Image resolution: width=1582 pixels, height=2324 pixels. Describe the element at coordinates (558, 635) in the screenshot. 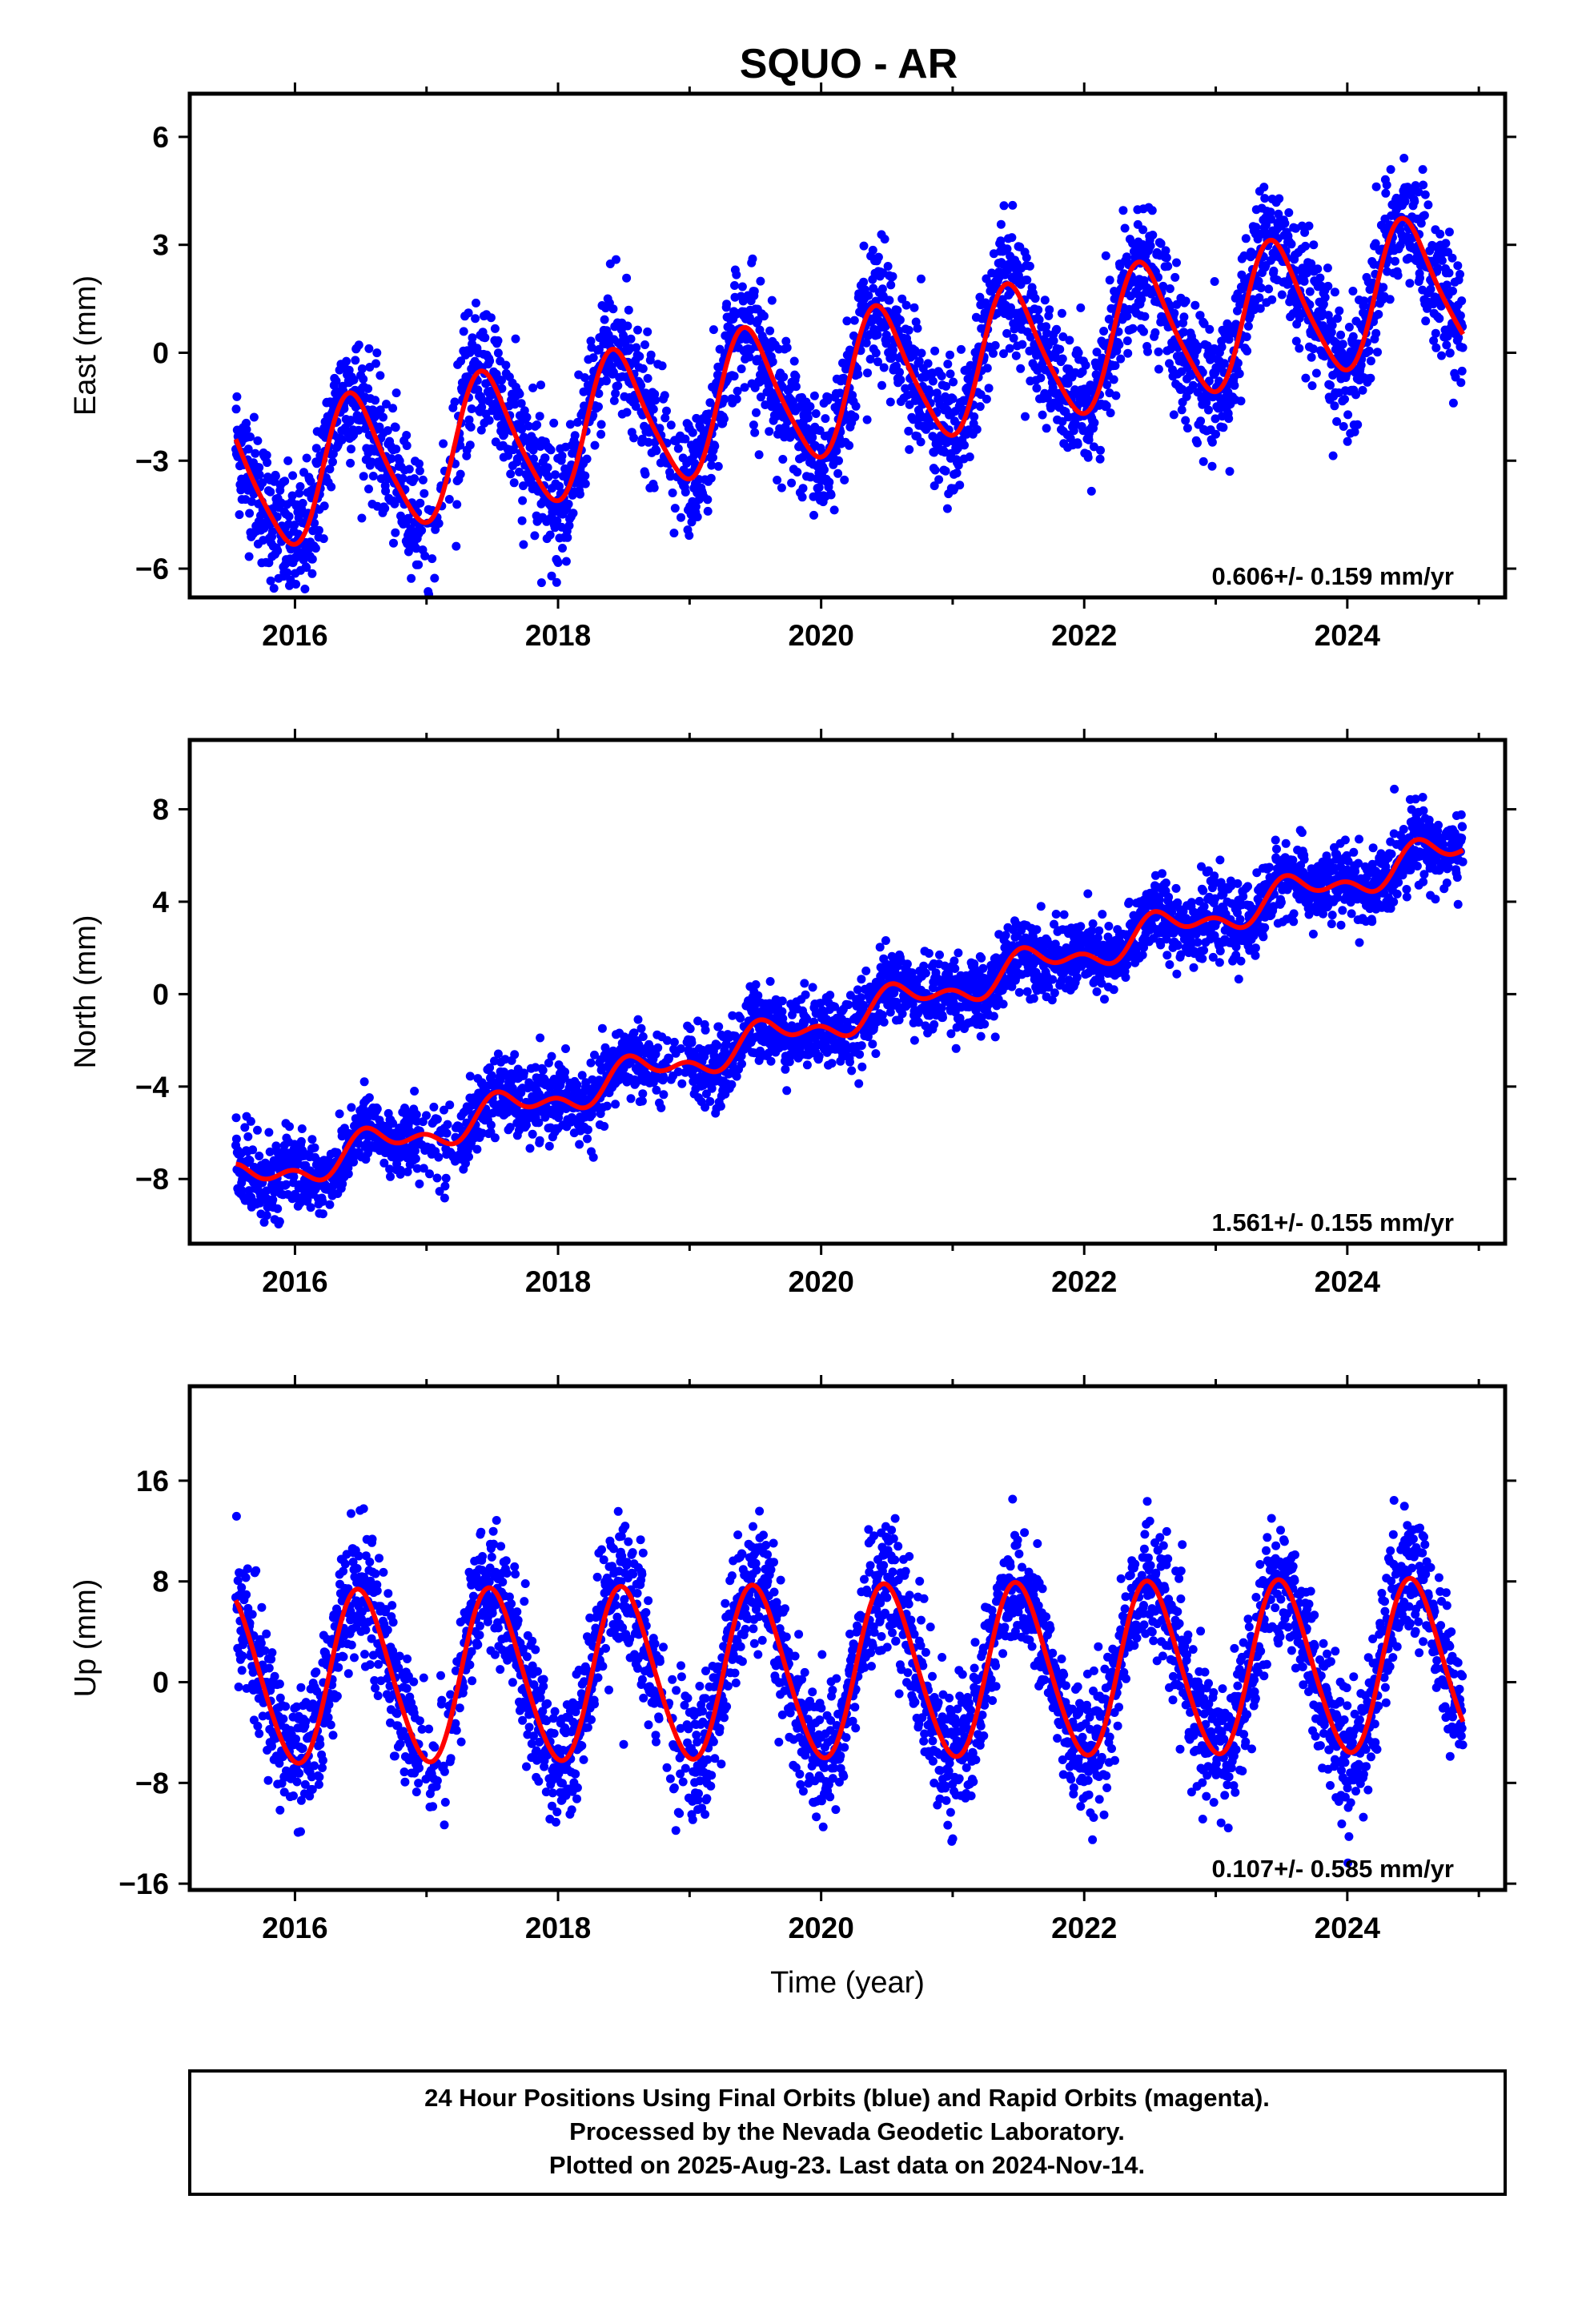

I see `x-tick-label: 2018` at that location.